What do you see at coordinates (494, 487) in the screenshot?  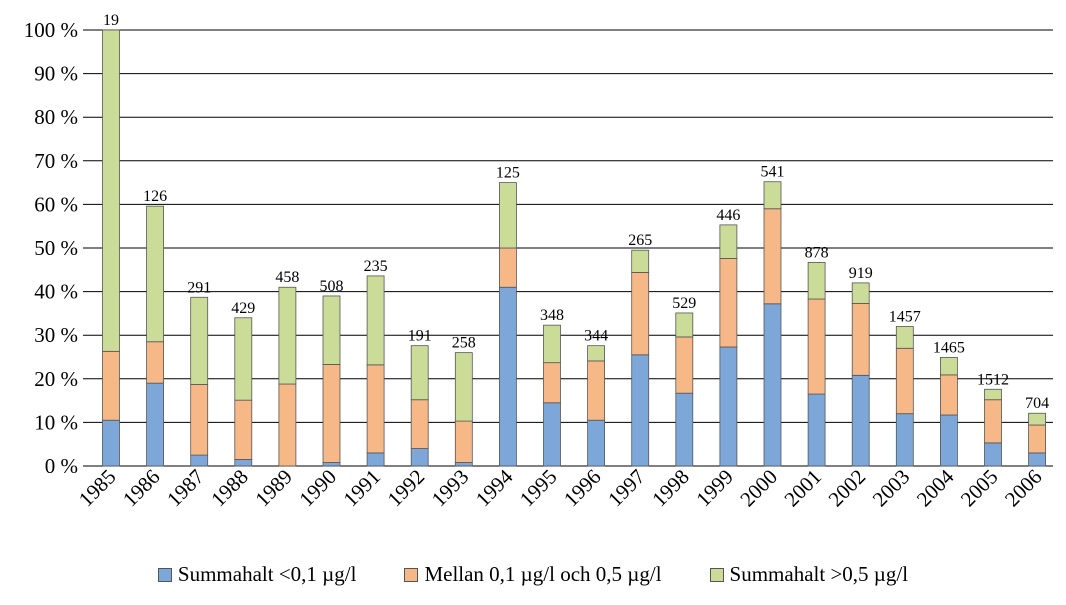 I see `x-tick-label: 1994` at bounding box center [494, 487].